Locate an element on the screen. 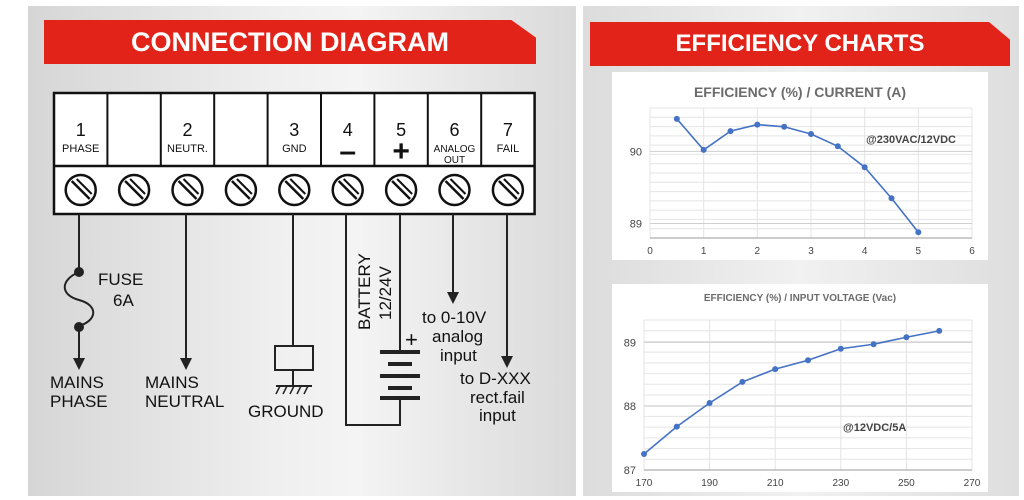 The image size is (1024, 500). mains-neutral-arrow is located at coordinates (186, 364).